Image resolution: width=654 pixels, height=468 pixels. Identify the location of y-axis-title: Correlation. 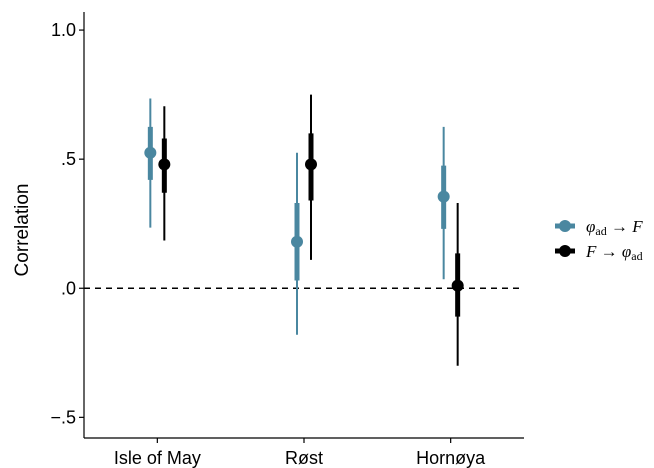
(22, 230).